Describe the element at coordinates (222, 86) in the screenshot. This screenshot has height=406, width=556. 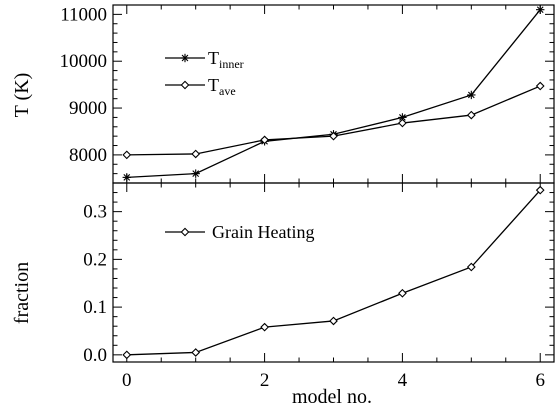
I see `legend-tave-label: Tave` at that location.